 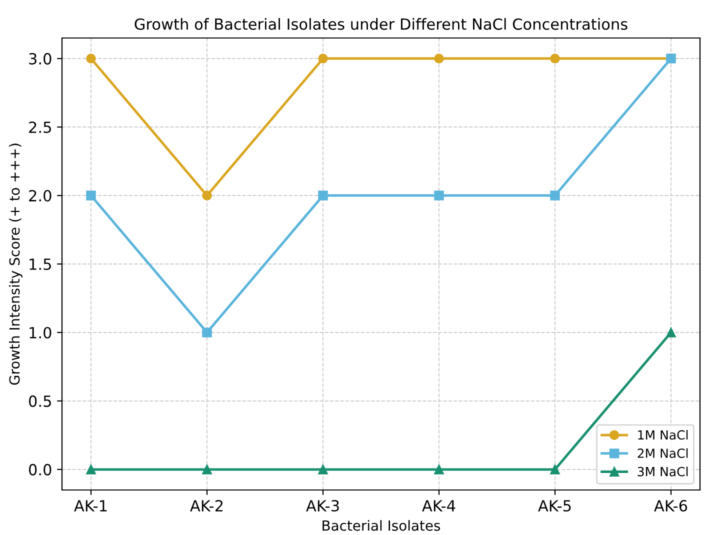 What do you see at coordinates (663, 453) in the screenshot?
I see `legend-label: 2M NaCl` at bounding box center [663, 453].